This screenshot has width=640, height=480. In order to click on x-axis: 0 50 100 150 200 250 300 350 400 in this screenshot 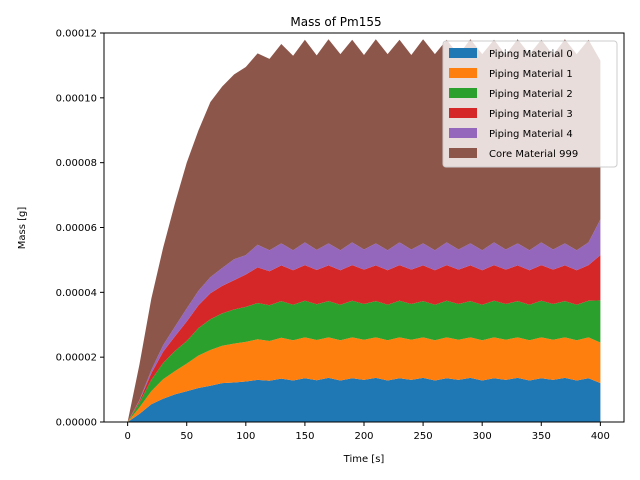, I will do `click(367, 432)`.